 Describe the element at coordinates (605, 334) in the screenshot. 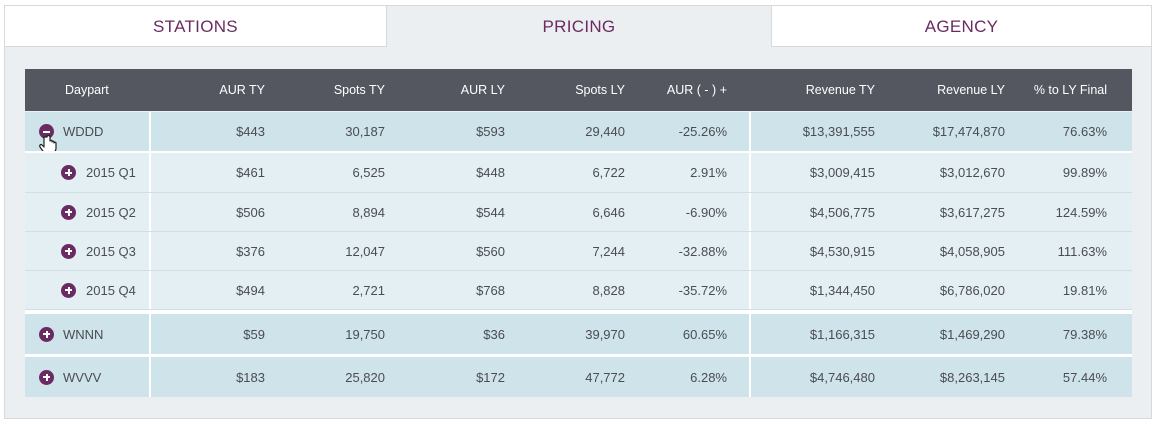

I see `cell-spots-ly: 39,970` at that location.